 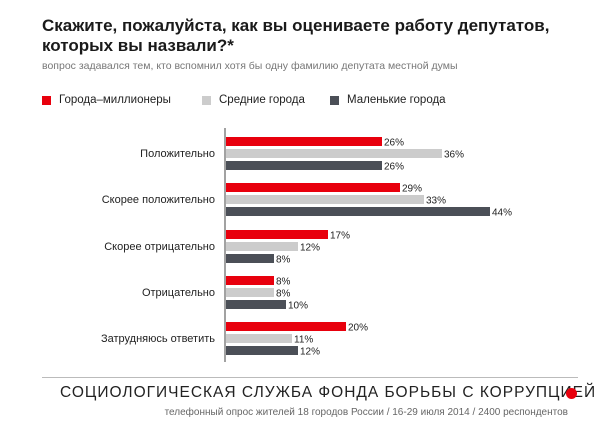 What do you see at coordinates (502, 213) in the screenshot?
I see `value-label-rather-positive-small-cities: 44%` at bounding box center [502, 213].